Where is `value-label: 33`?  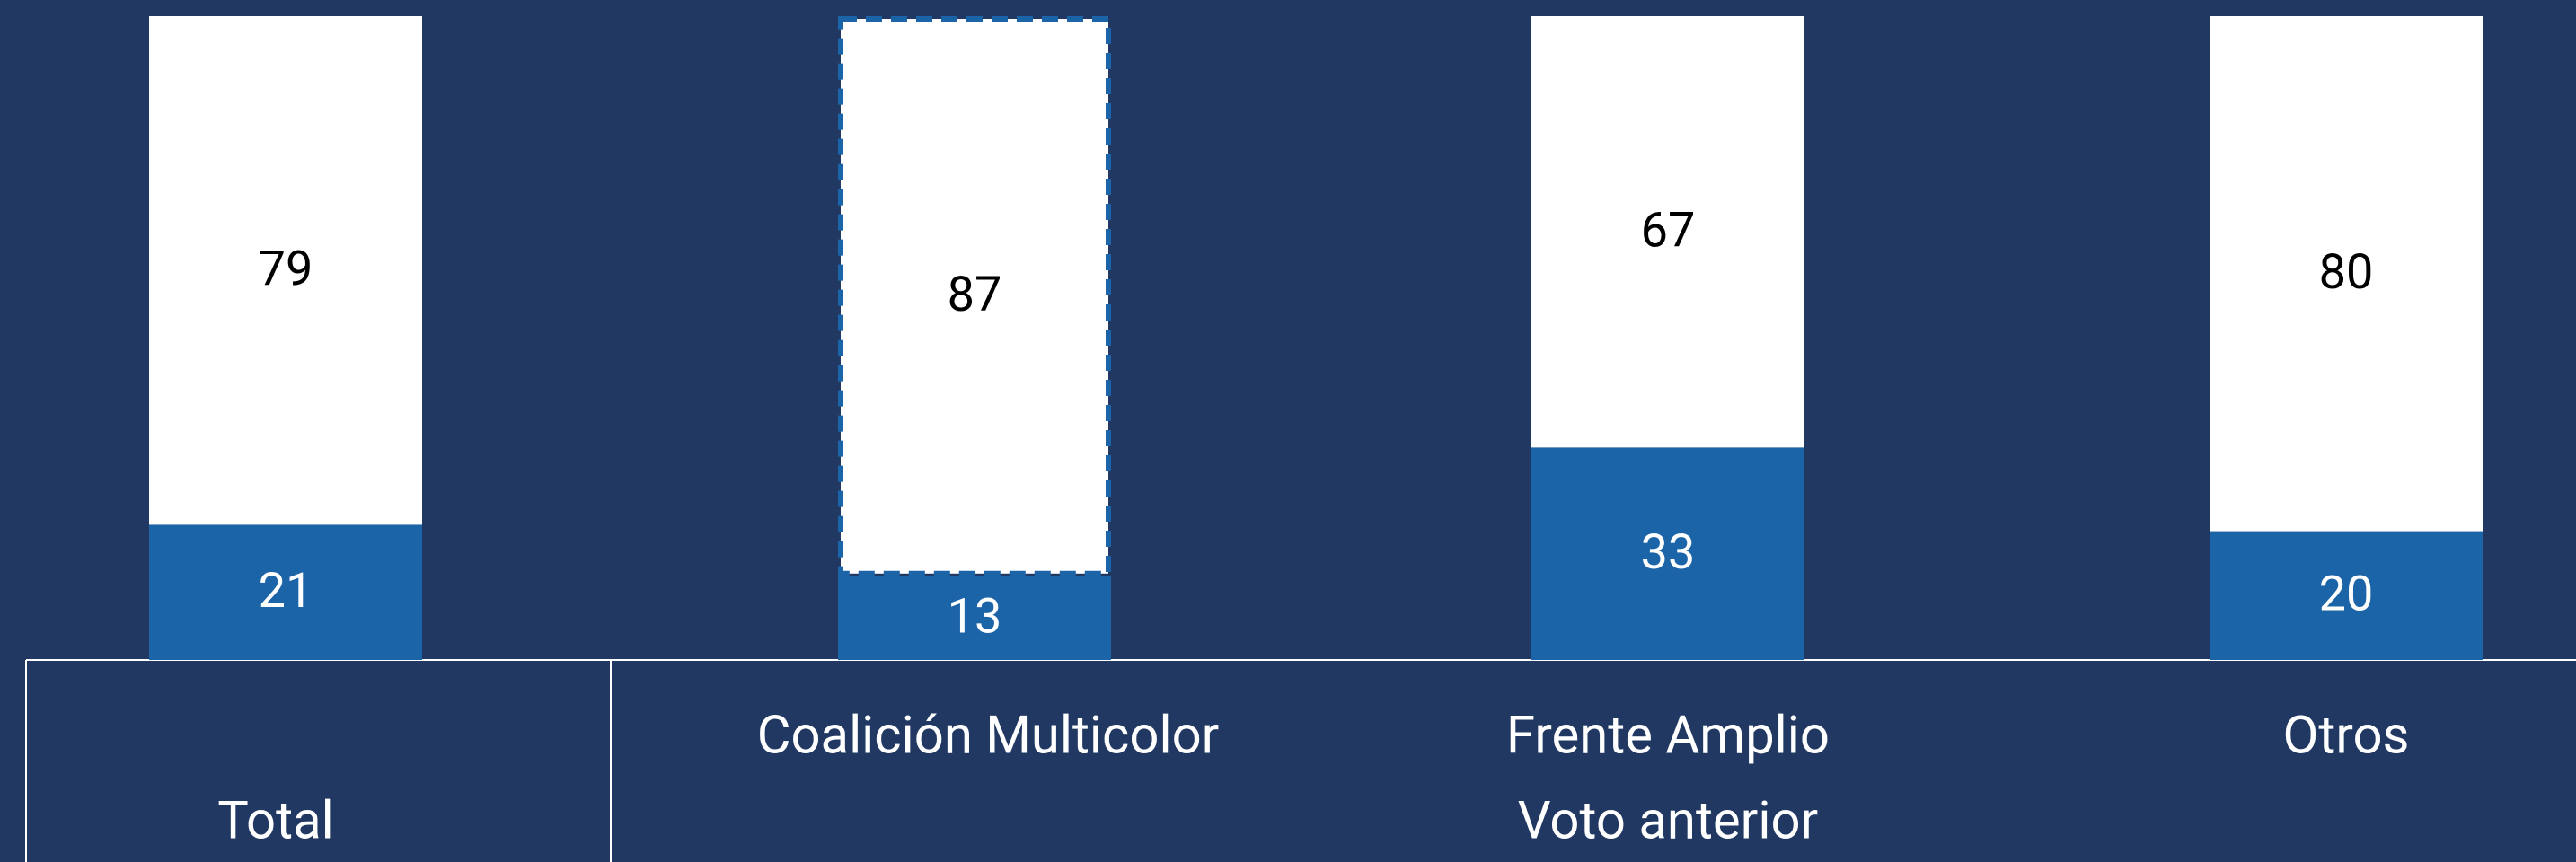
value-label: 33 is located at coordinates (1668, 552).